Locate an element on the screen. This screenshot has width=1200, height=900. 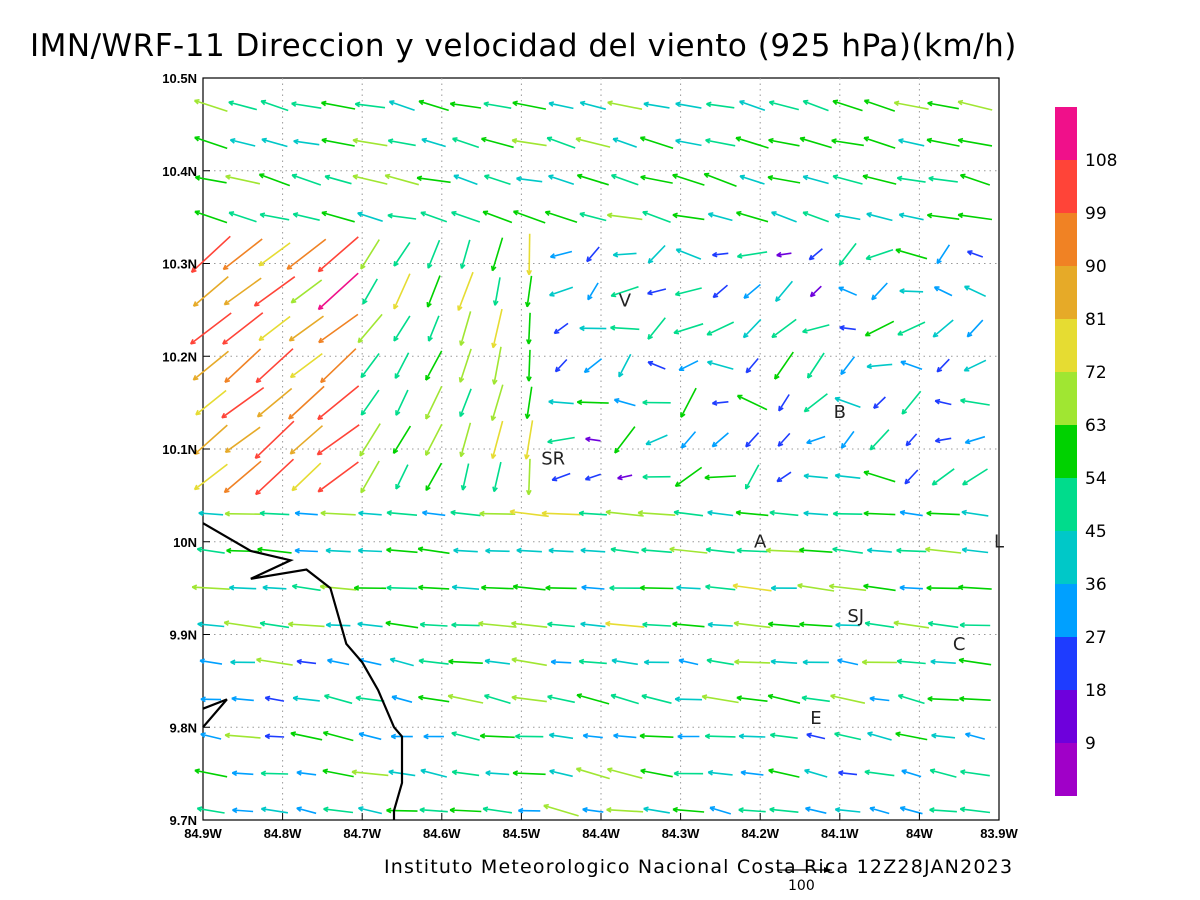
colorbar-label: 90 is located at coordinates (1096, 267).